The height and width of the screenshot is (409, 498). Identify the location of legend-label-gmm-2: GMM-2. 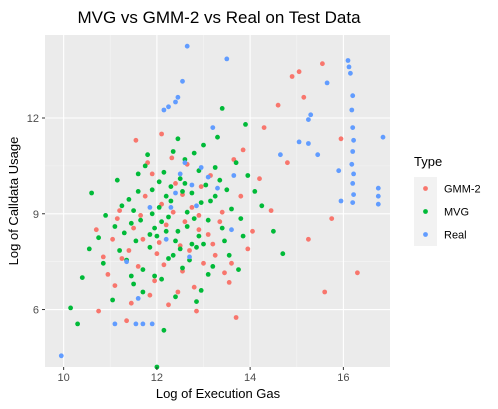
(462, 190).